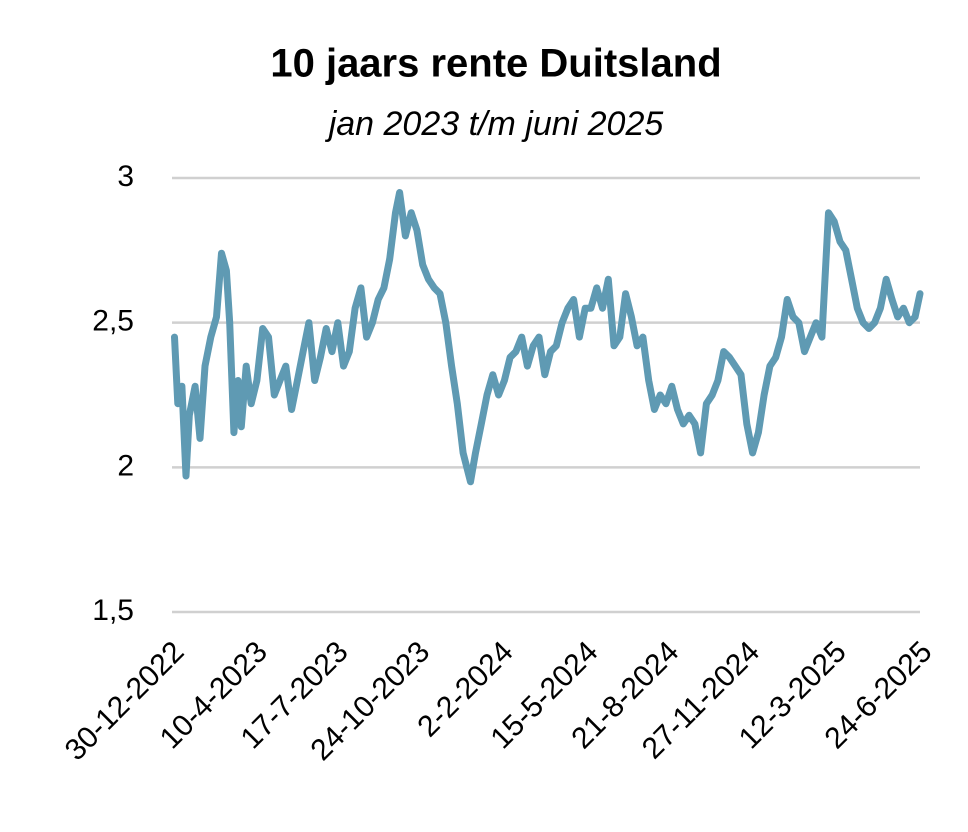 The image size is (968, 832). Describe the element at coordinates (125, 465) in the screenshot. I see `y-tick-label: 2` at that location.